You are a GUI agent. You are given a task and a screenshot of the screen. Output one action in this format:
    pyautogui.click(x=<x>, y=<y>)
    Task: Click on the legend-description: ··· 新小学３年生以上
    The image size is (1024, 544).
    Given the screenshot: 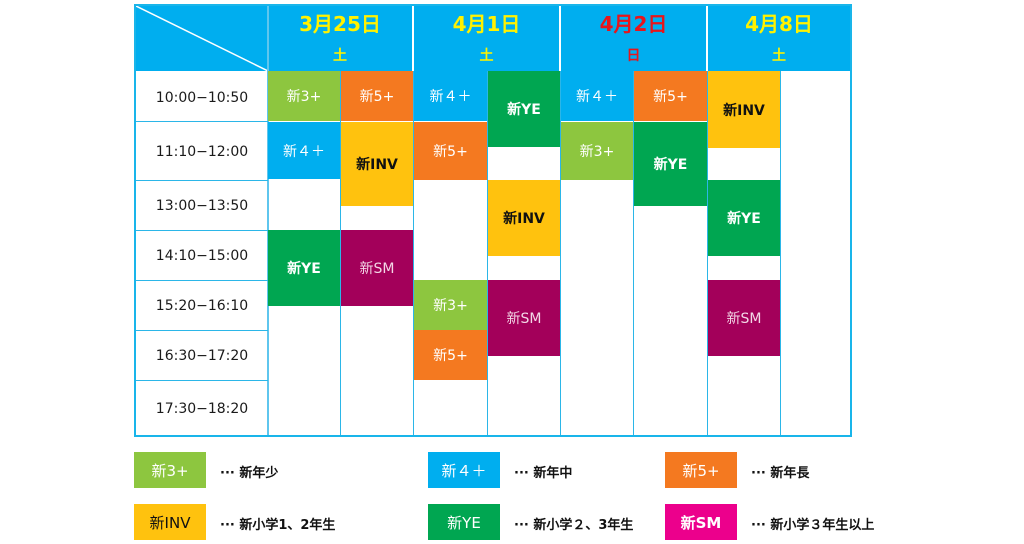 What is the action you would take?
    pyautogui.click(x=813, y=525)
    